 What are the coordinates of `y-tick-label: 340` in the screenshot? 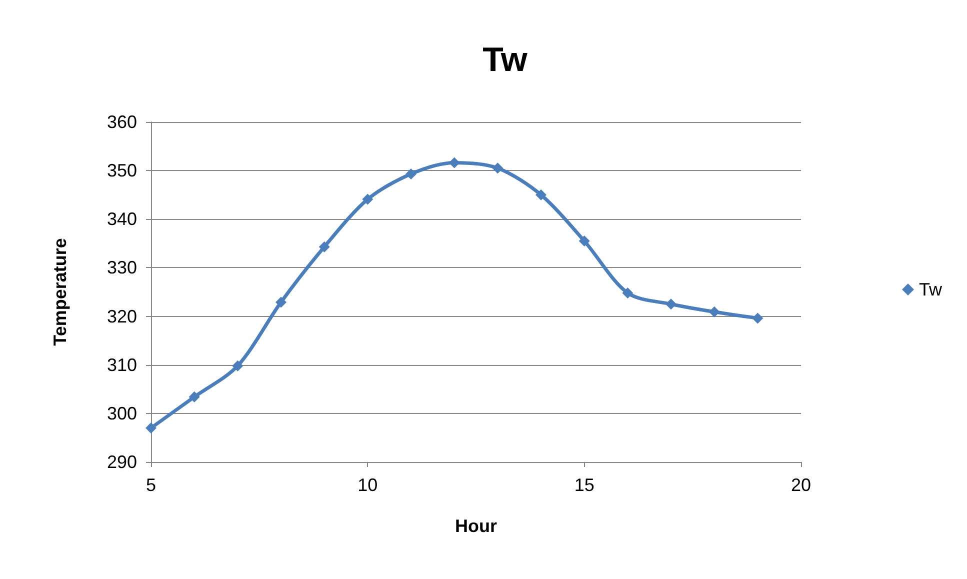 It's located at (121, 219).